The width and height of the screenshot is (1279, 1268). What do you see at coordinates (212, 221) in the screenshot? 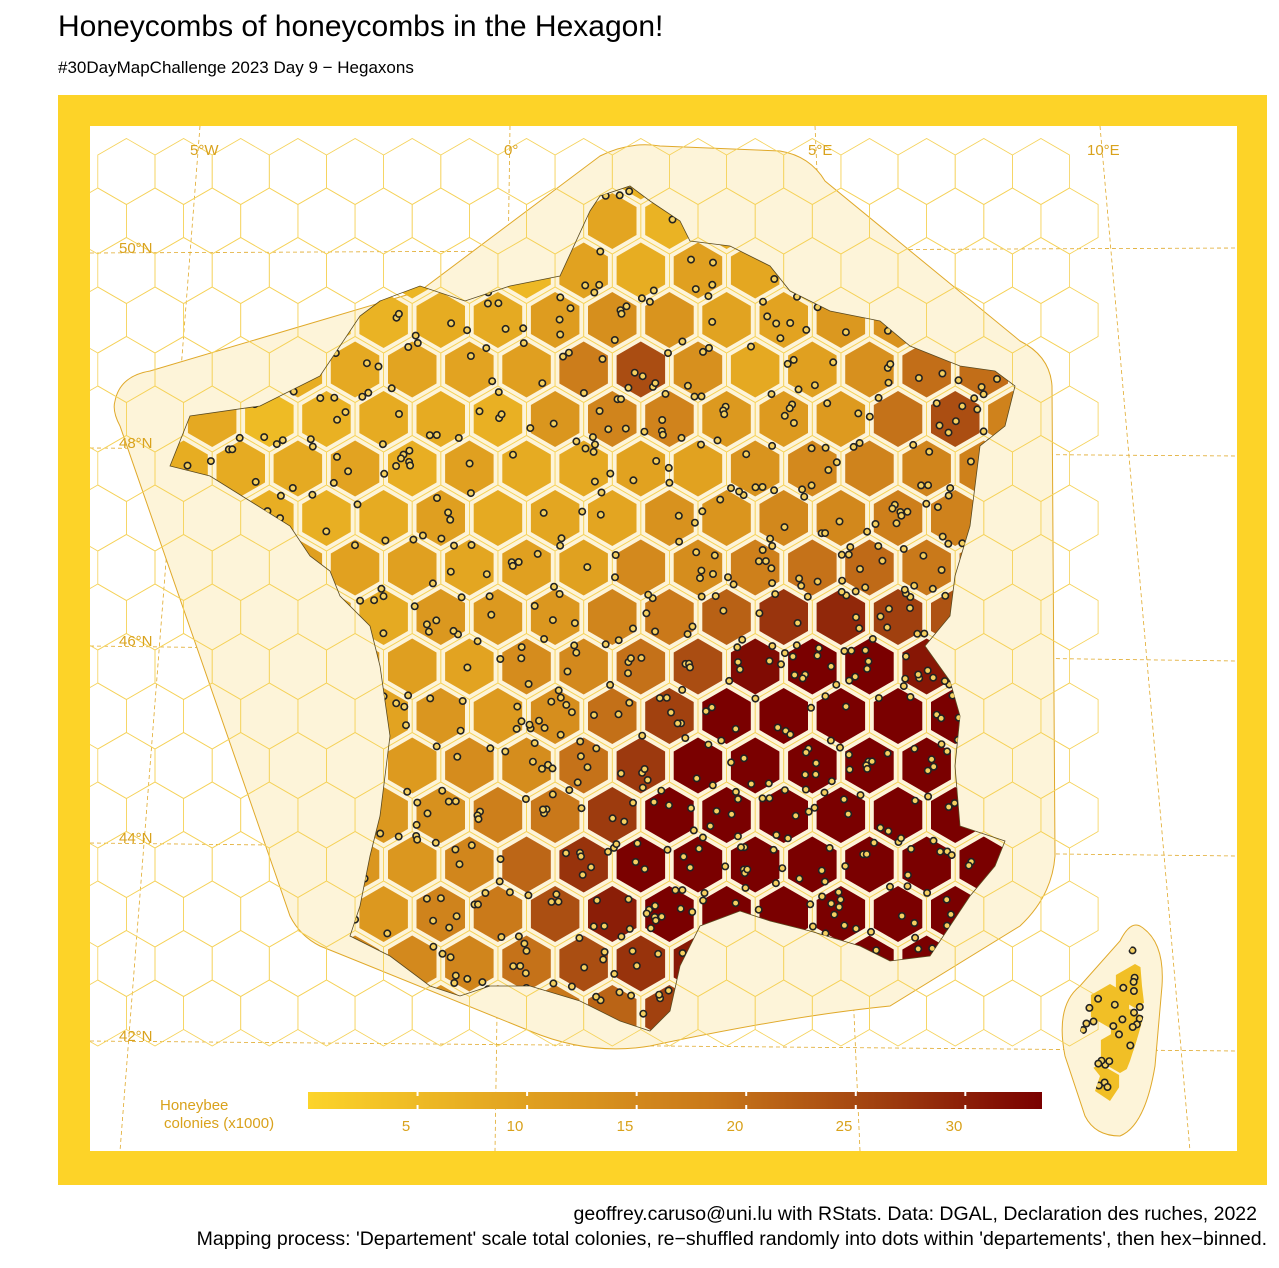
I see `hex-outline` at bounding box center [212, 221].